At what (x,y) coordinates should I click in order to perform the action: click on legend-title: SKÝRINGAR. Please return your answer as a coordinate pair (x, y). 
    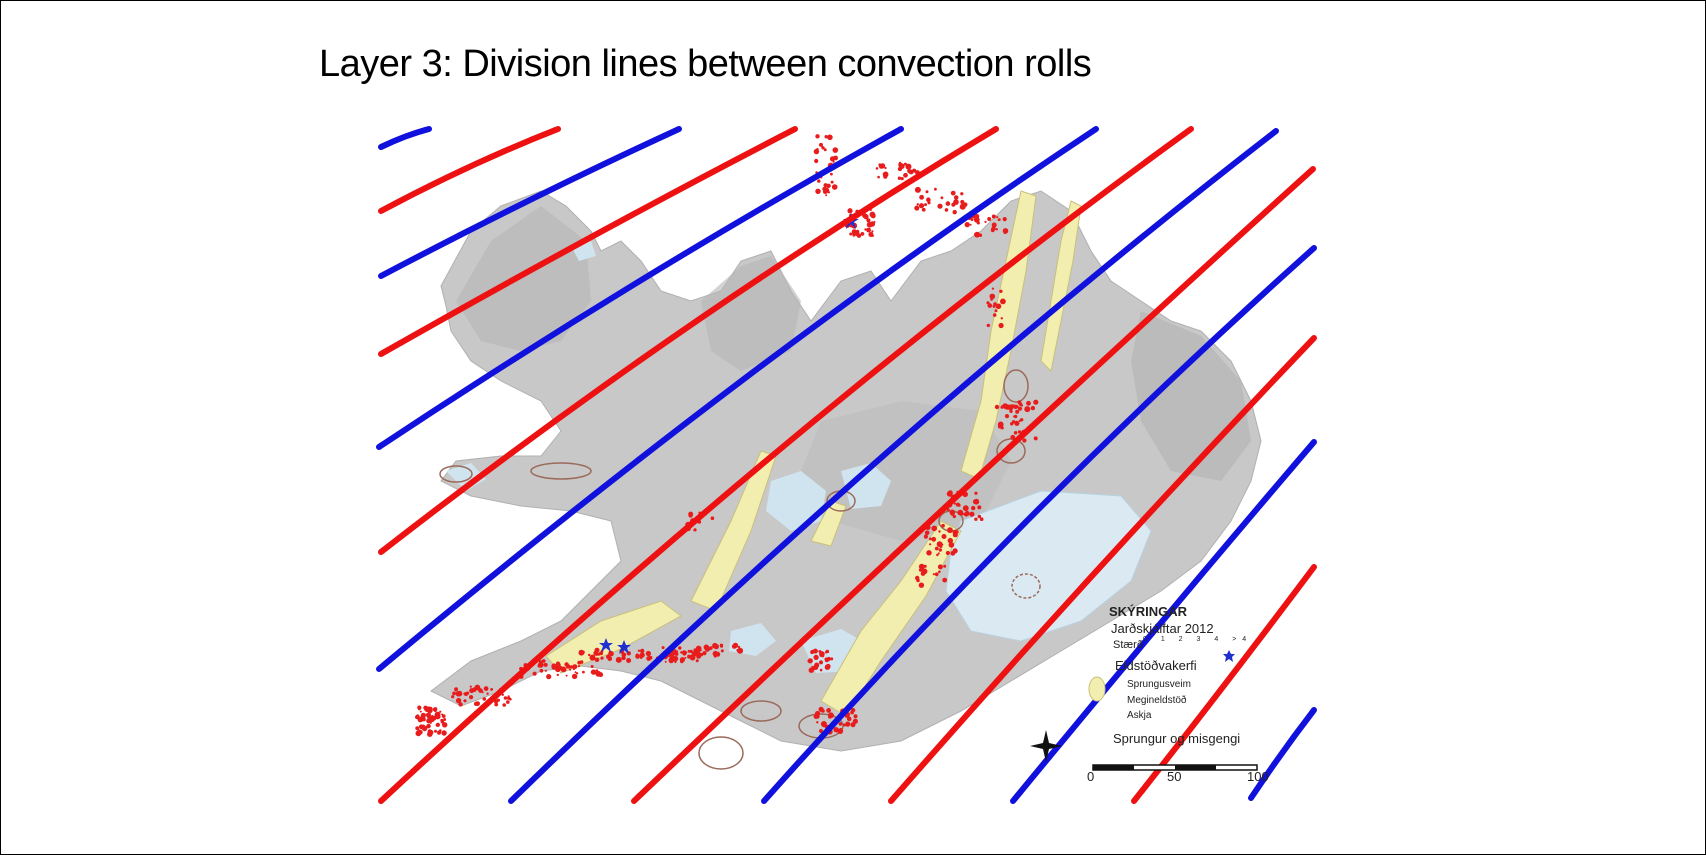
    Looking at the image, I should click on (1148, 611).